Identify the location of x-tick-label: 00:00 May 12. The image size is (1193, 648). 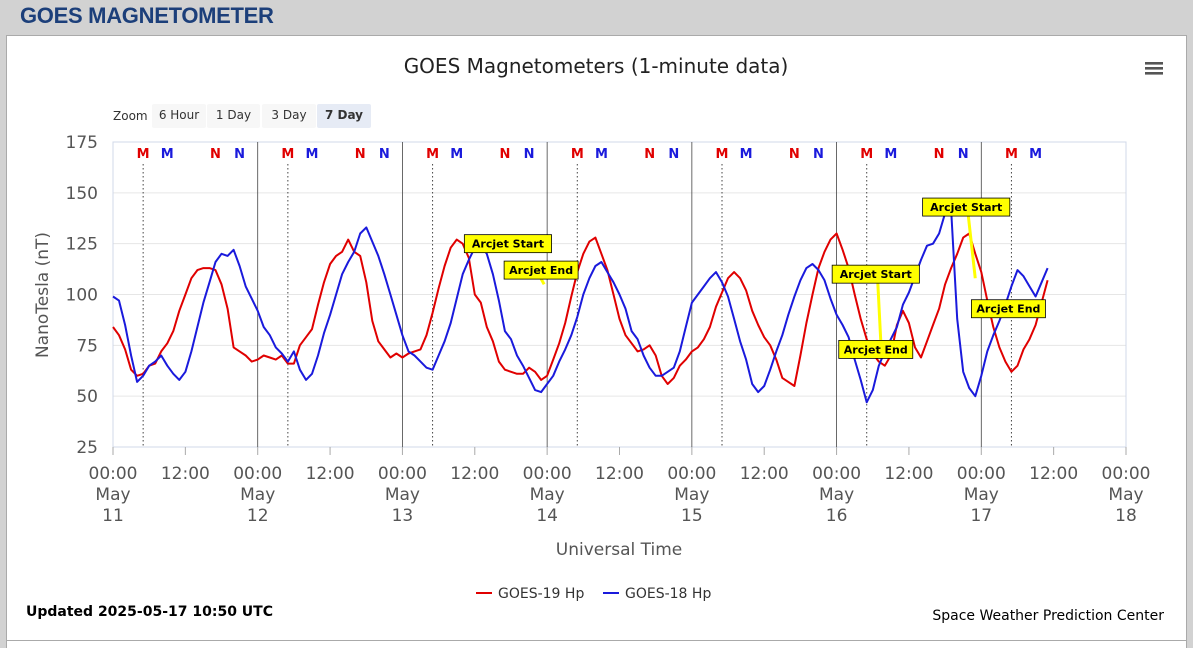
(257, 495).